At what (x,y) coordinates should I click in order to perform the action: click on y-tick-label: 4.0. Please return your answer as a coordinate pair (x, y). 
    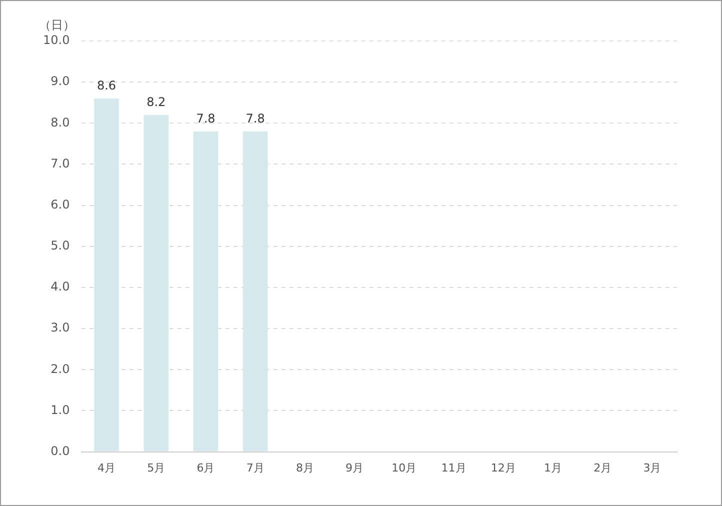
    Looking at the image, I should click on (60, 287).